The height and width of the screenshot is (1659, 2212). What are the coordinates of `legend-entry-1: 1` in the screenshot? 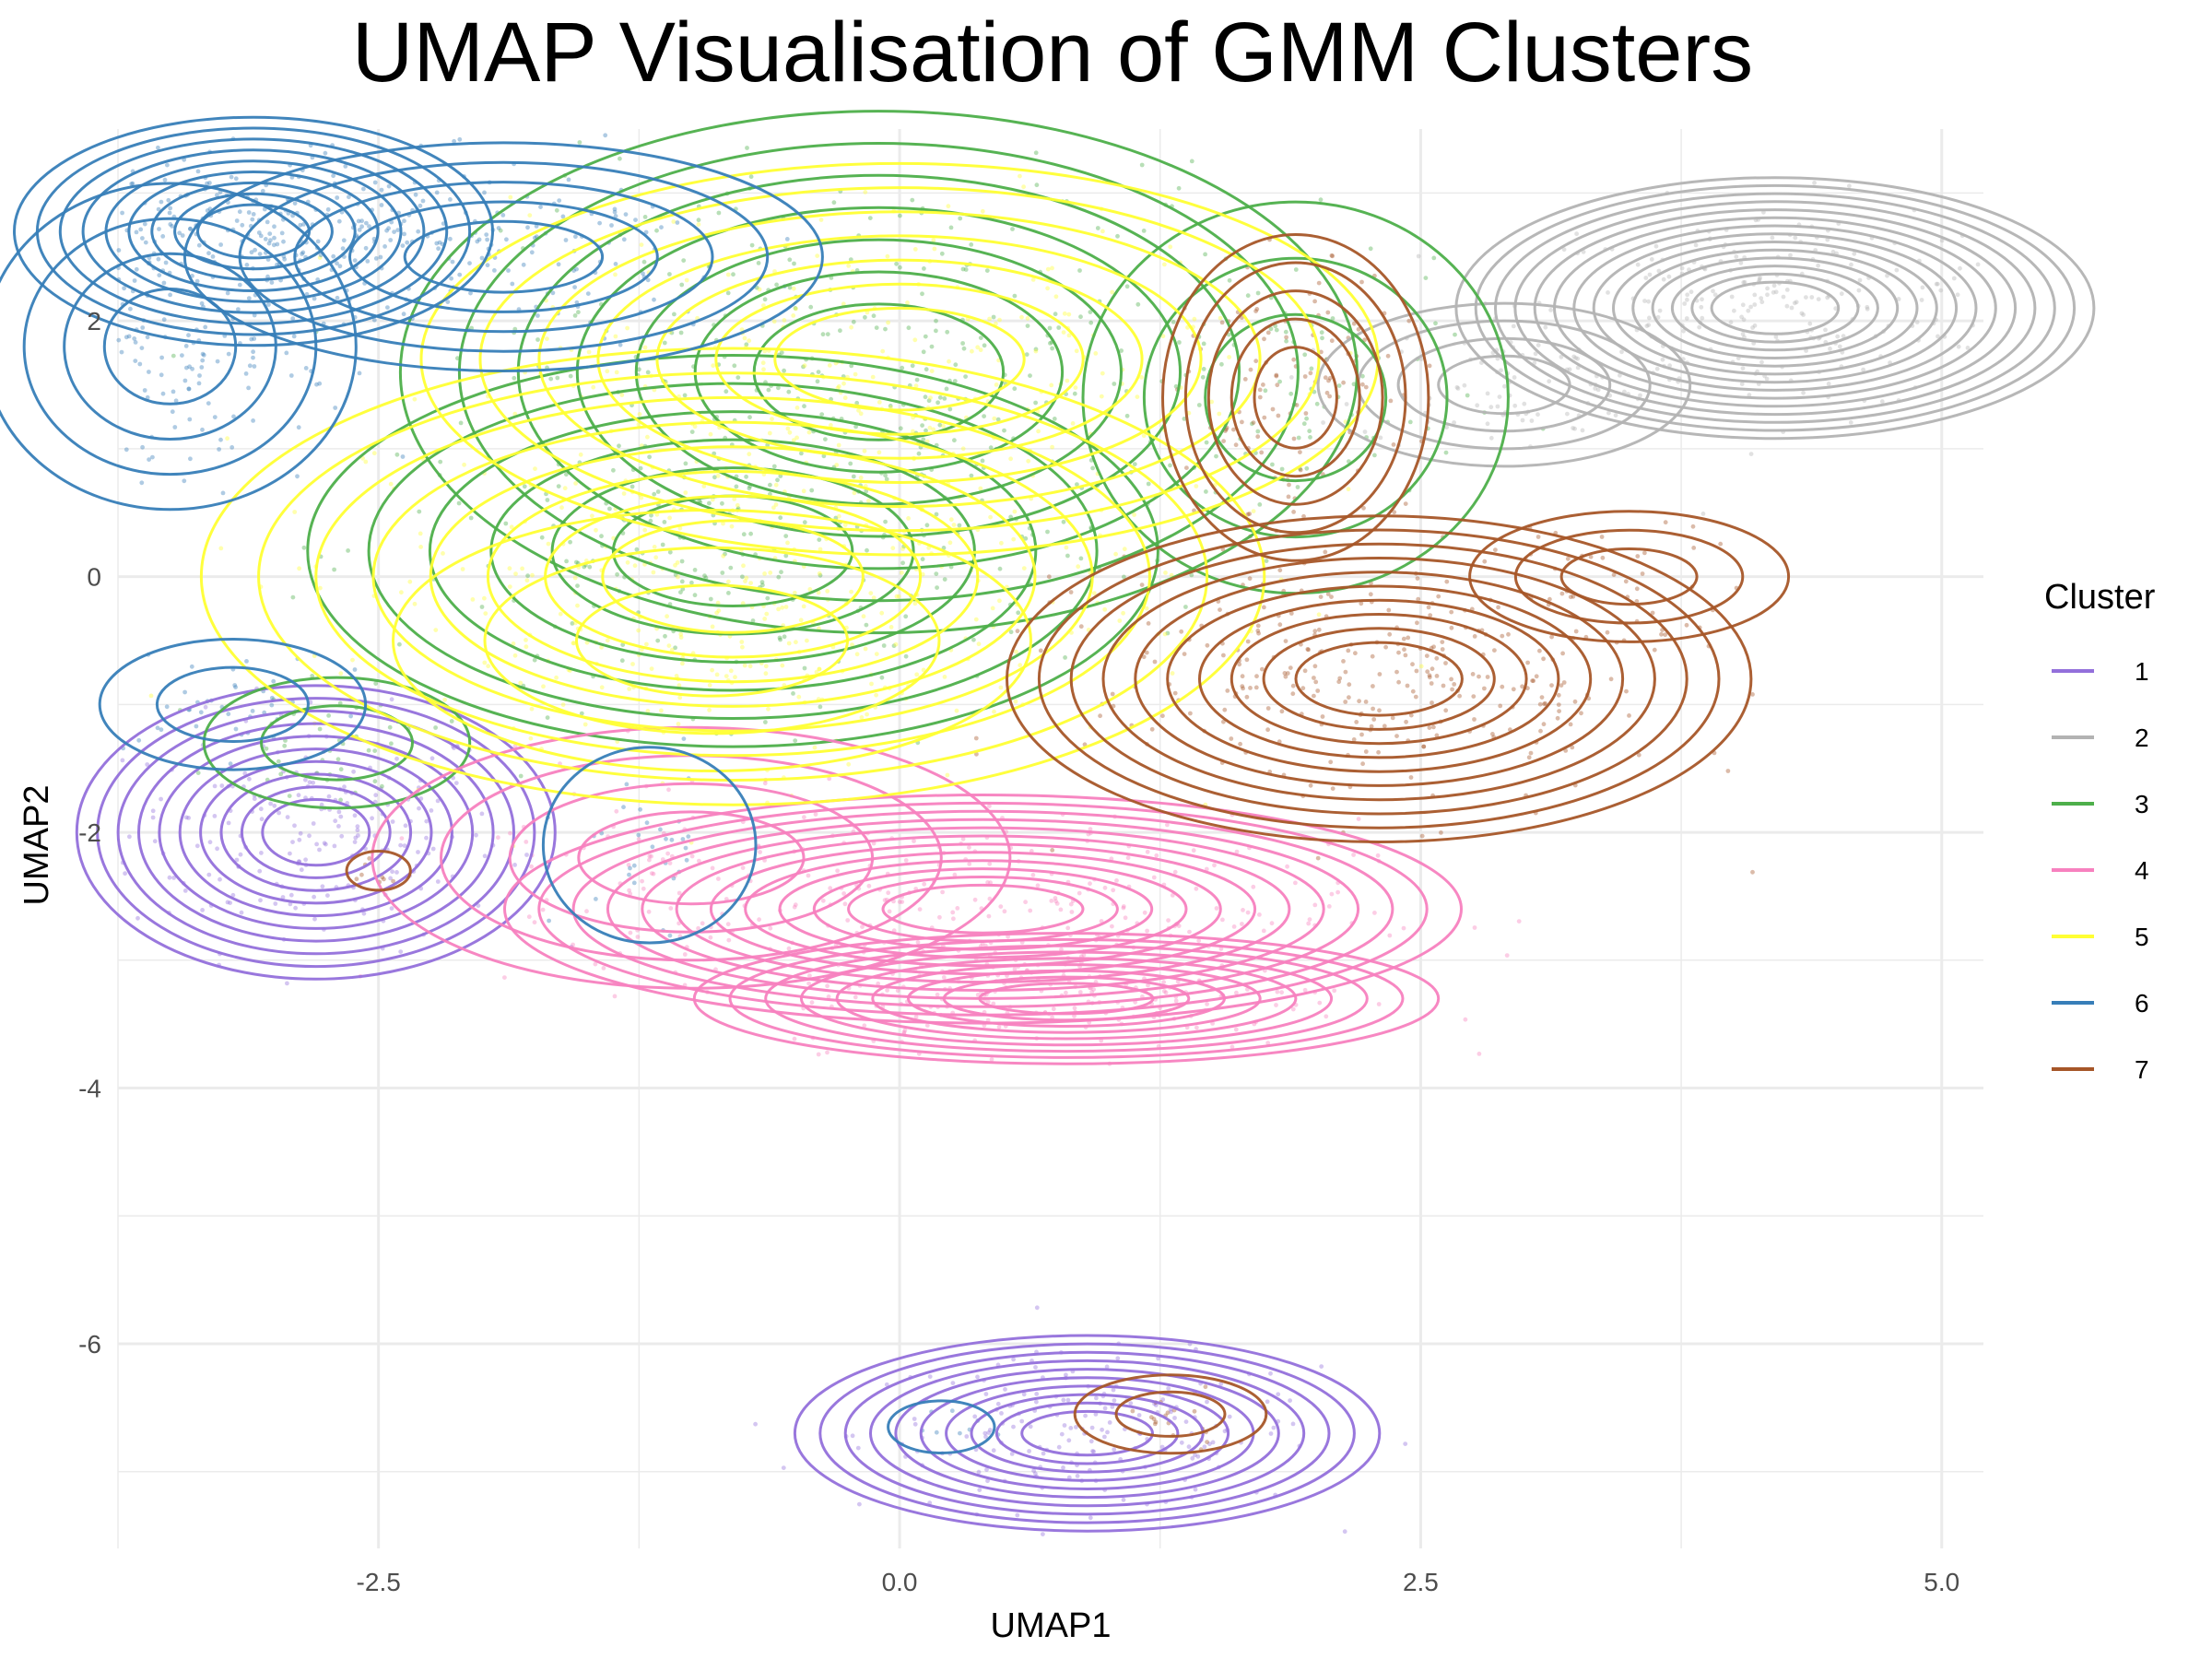 It's located at (2100, 671).